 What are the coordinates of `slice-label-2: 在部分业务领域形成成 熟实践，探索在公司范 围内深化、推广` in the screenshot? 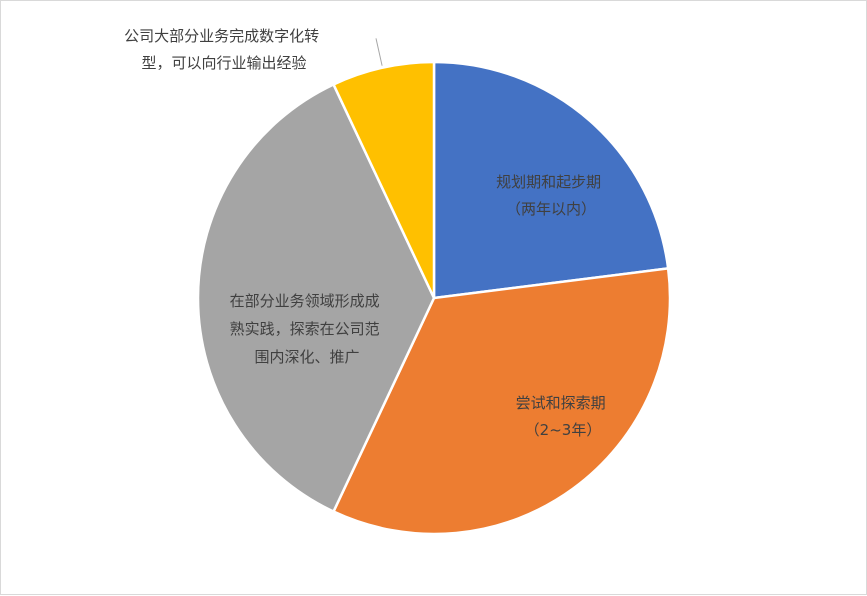 It's located at (307, 329).